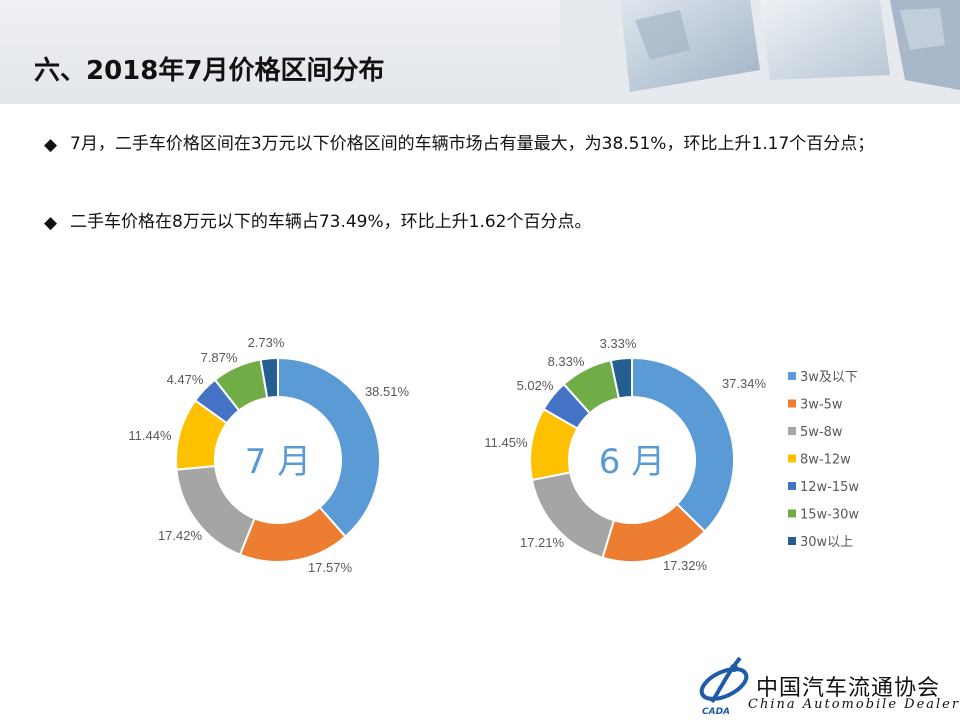 This screenshot has height=720, width=960. What do you see at coordinates (618, 343) in the screenshot?
I see `slice-data-label: 3.33%` at bounding box center [618, 343].